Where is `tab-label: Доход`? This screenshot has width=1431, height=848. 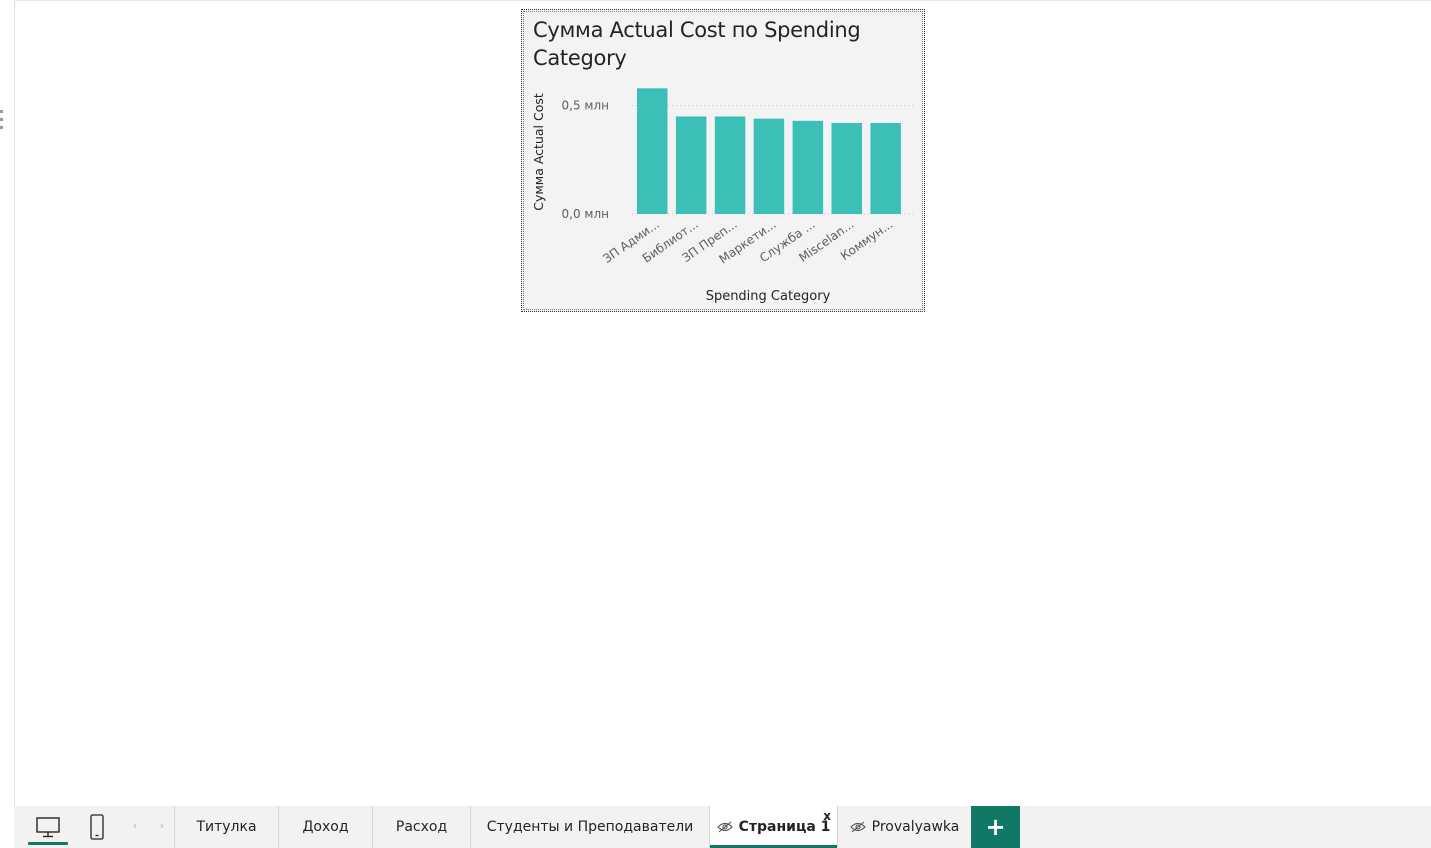
tab-label: Доход is located at coordinates (325, 827).